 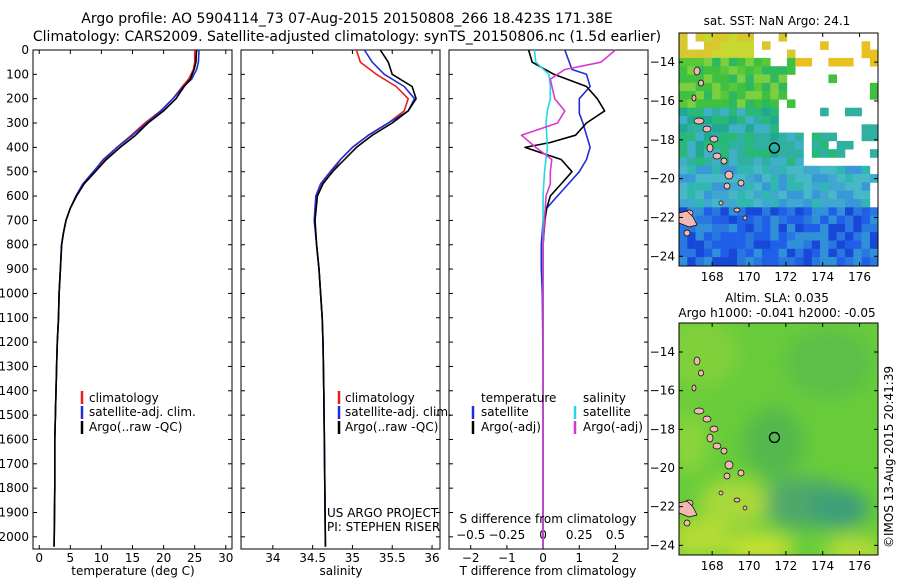 What do you see at coordinates (764, 448) in the screenshot?
I see `sla-map-ticks: 168 170 172 174 176 −14 −16 −18 −20 −22 −24` at bounding box center [764, 448].